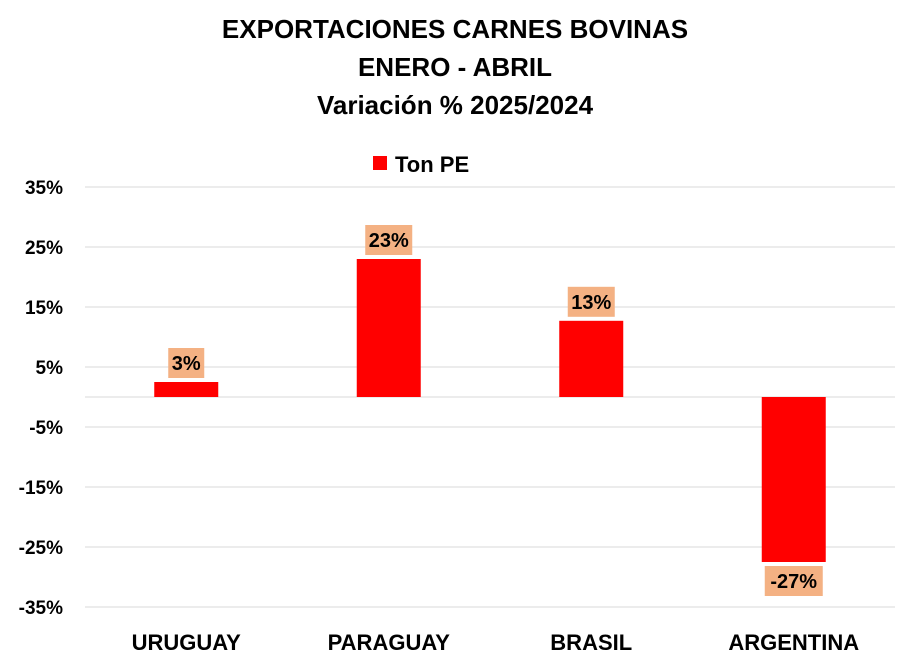 The width and height of the screenshot is (910, 662). I want to click on x-category-brasil: BRASIL, so click(591, 642).